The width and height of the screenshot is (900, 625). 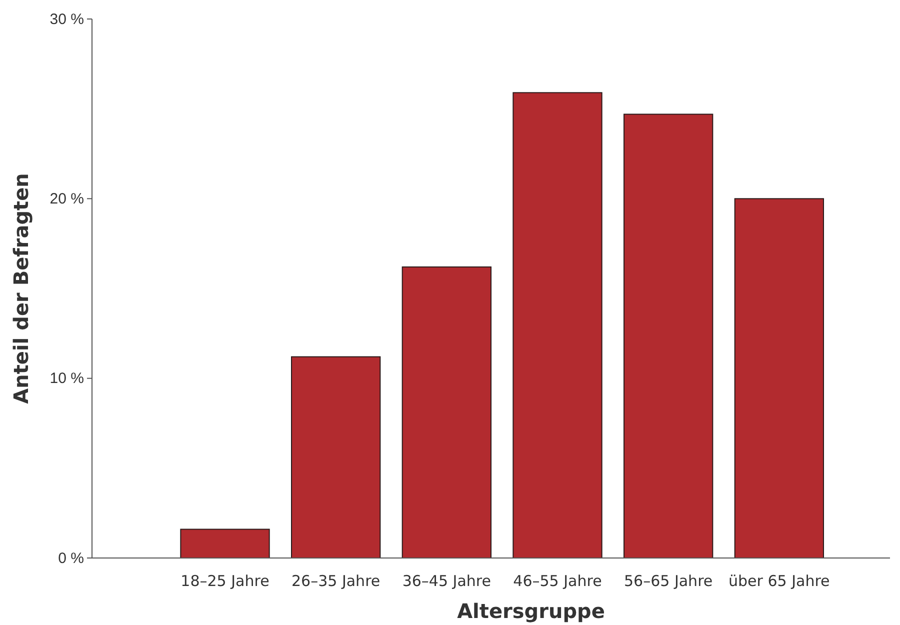 I want to click on x-tick-label: 26–35 Jahre, so click(x=336, y=581).